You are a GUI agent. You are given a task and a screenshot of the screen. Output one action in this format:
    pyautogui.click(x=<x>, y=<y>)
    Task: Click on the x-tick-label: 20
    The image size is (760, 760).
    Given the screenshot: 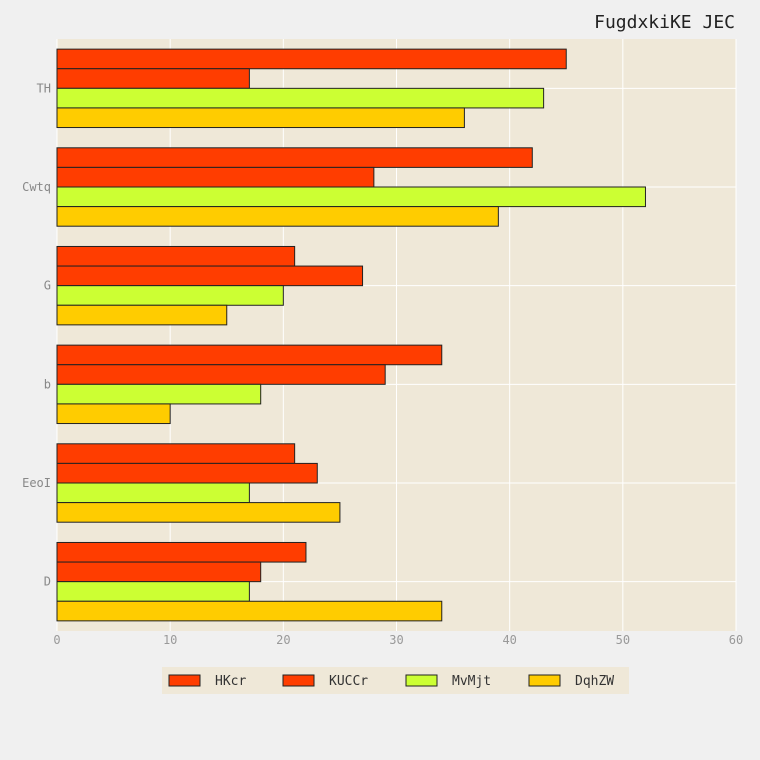 What is the action you would take?
    pyautogui.click(x=283, y=640)
    